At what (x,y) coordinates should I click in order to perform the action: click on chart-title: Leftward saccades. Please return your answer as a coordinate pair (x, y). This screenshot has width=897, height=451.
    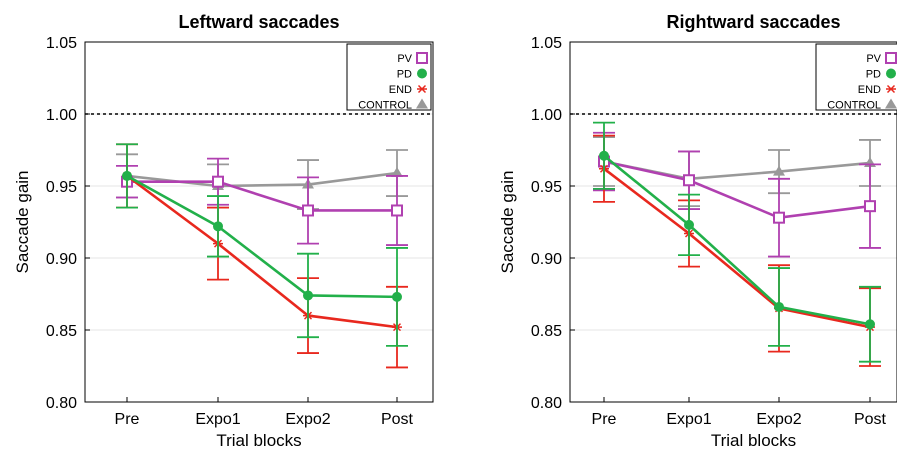
    Looking at the image, I should click on (258, 22).